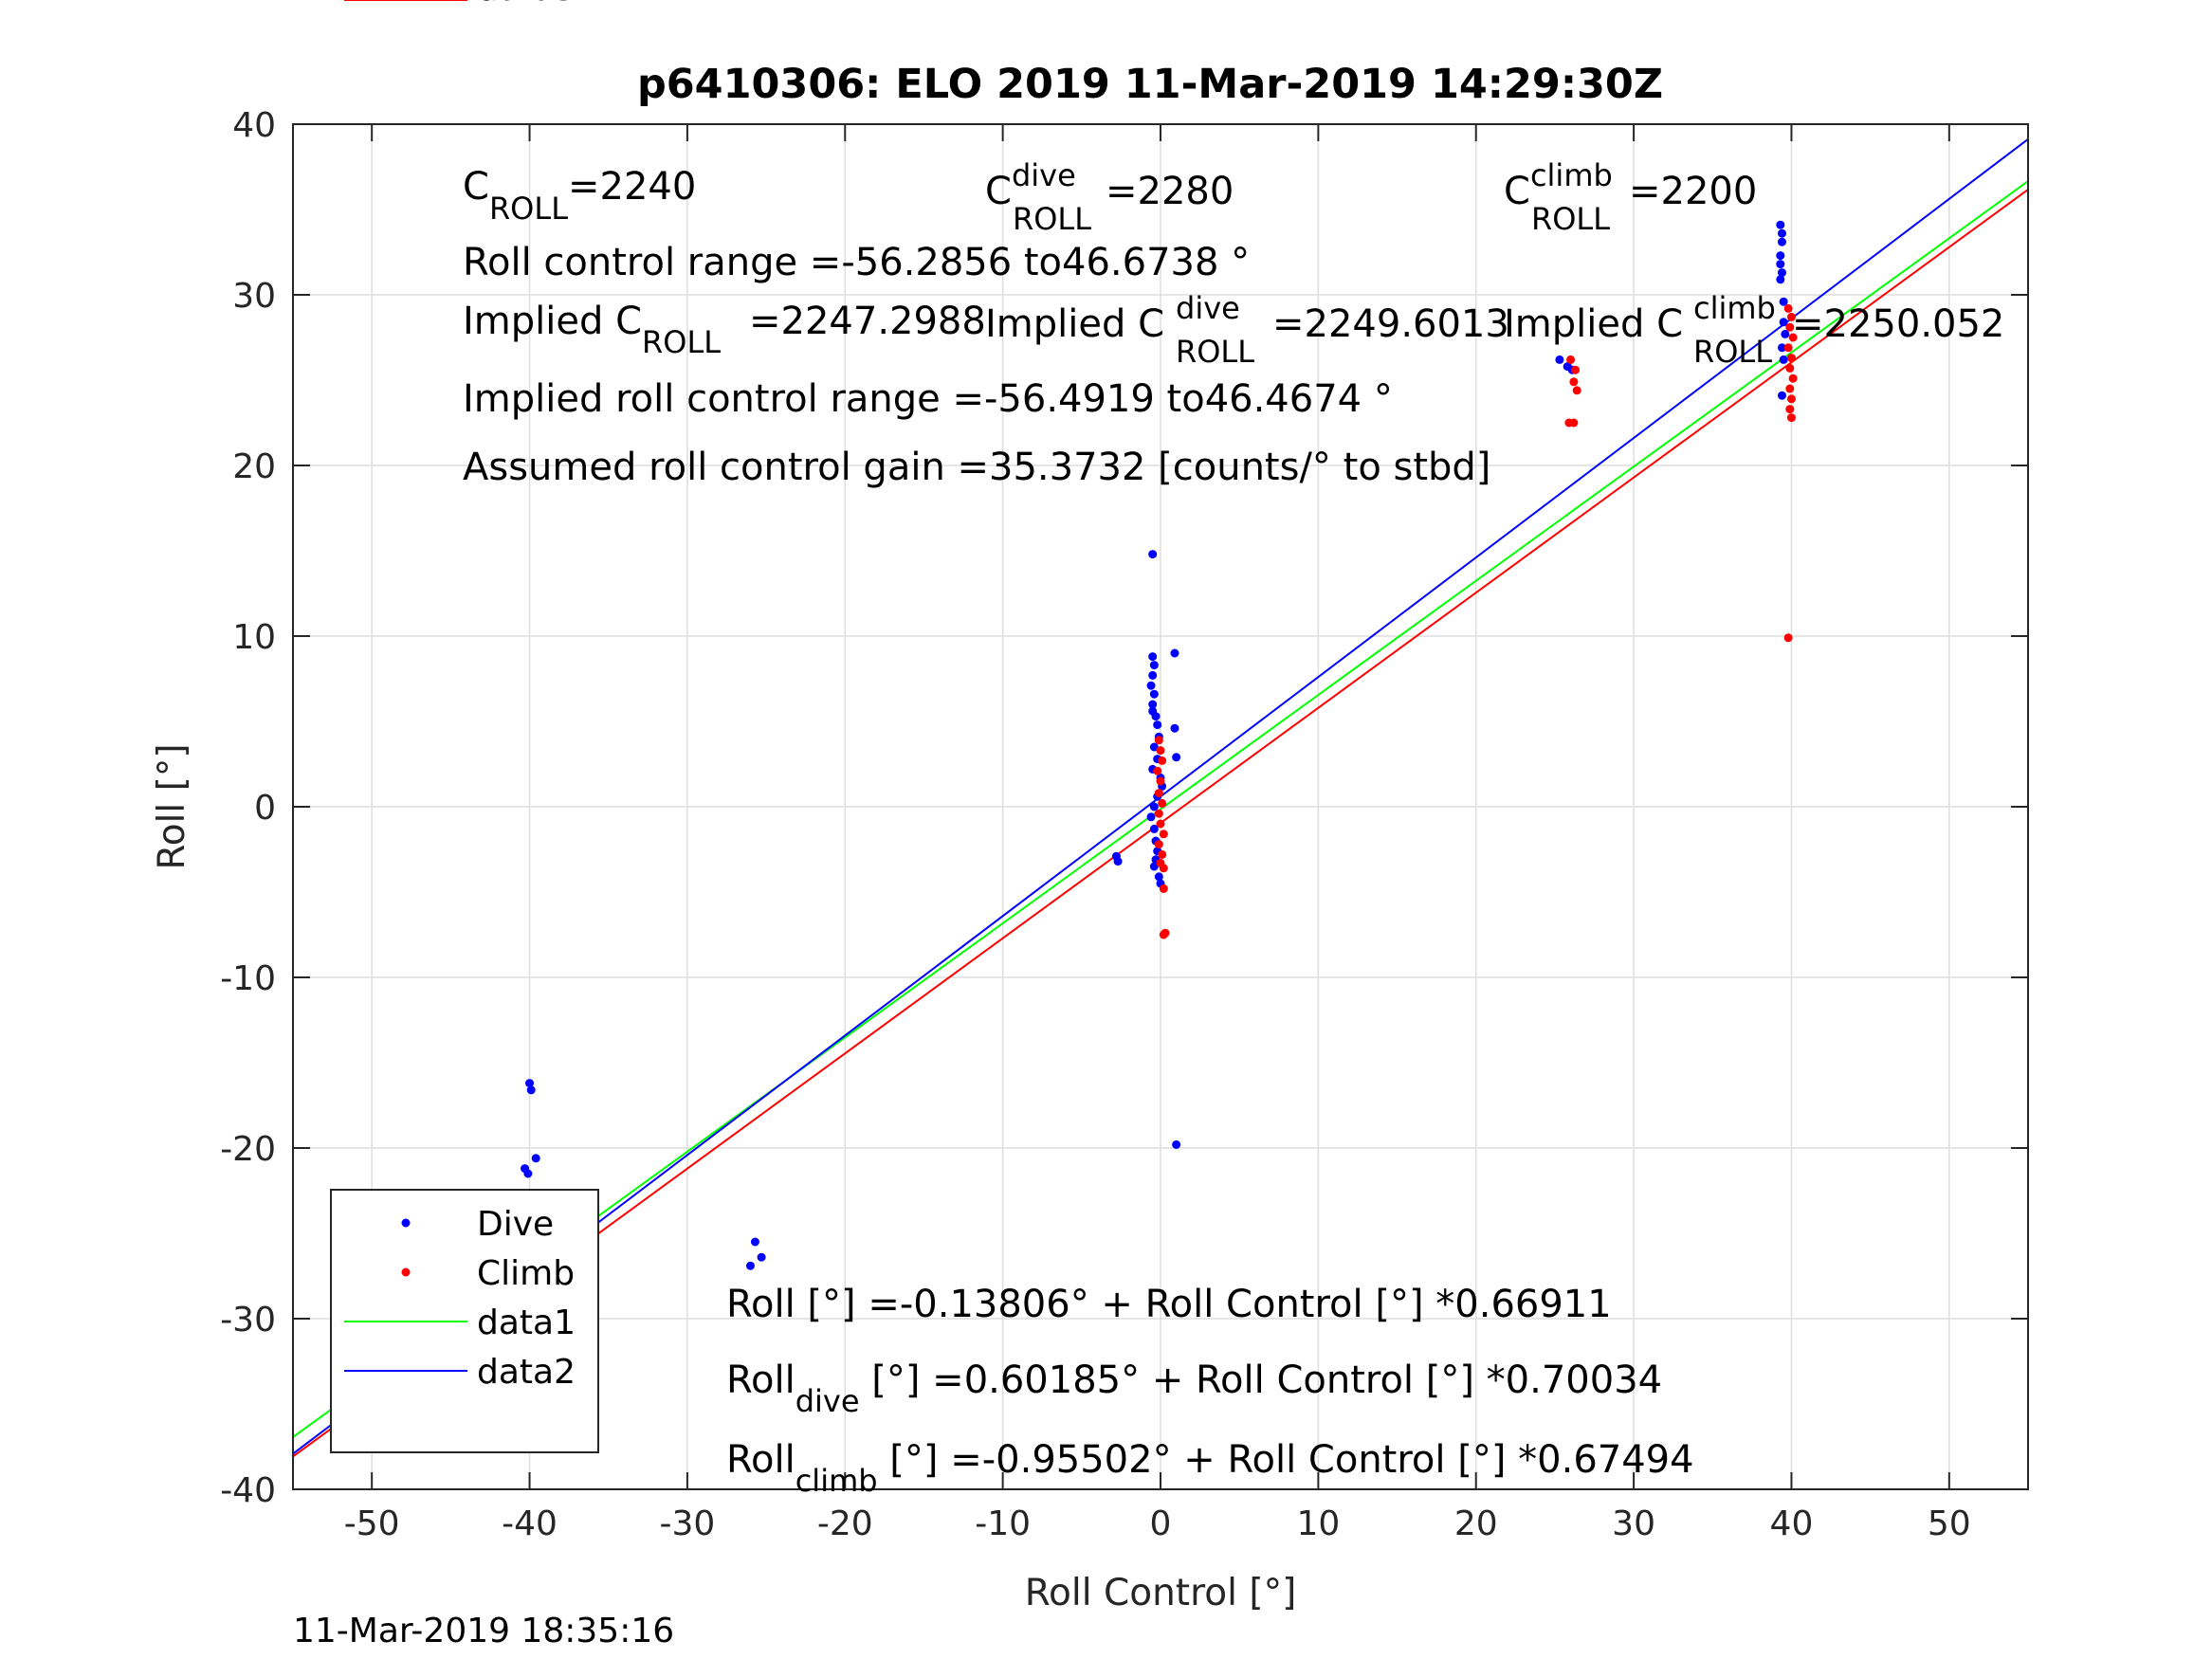  Describe the element at coordinates (1754, 330) in the screenshot. I see `annotation-implied-c-roll-climb: Implied C climb ROLL =2250.052` at that location.